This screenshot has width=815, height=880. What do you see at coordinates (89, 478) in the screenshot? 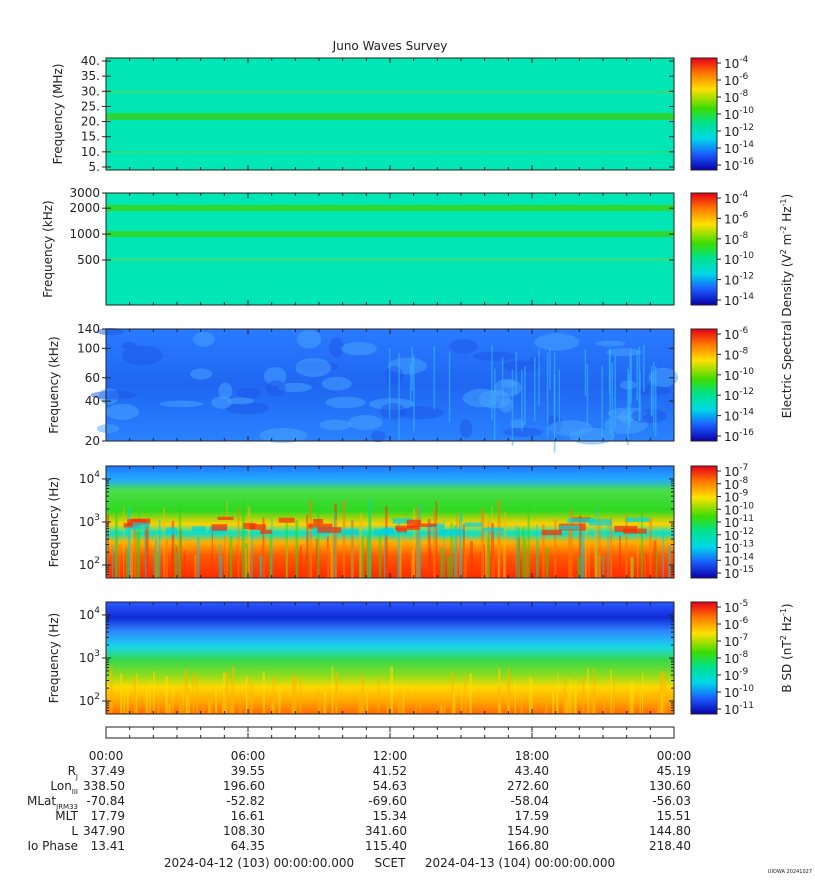
I see `panel-4-ytick-label: 10⁴` at bounding box center [89, 478].